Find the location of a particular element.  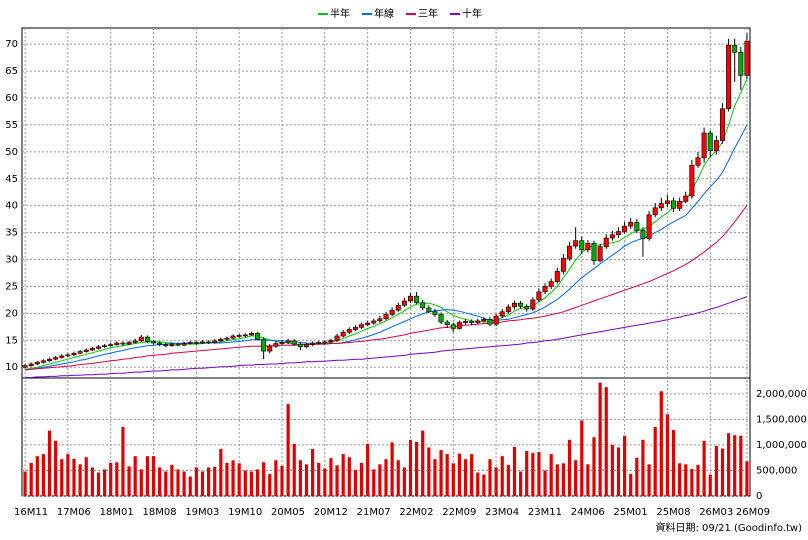

y-tick-label: 20 is located at coordinates (11, 313).